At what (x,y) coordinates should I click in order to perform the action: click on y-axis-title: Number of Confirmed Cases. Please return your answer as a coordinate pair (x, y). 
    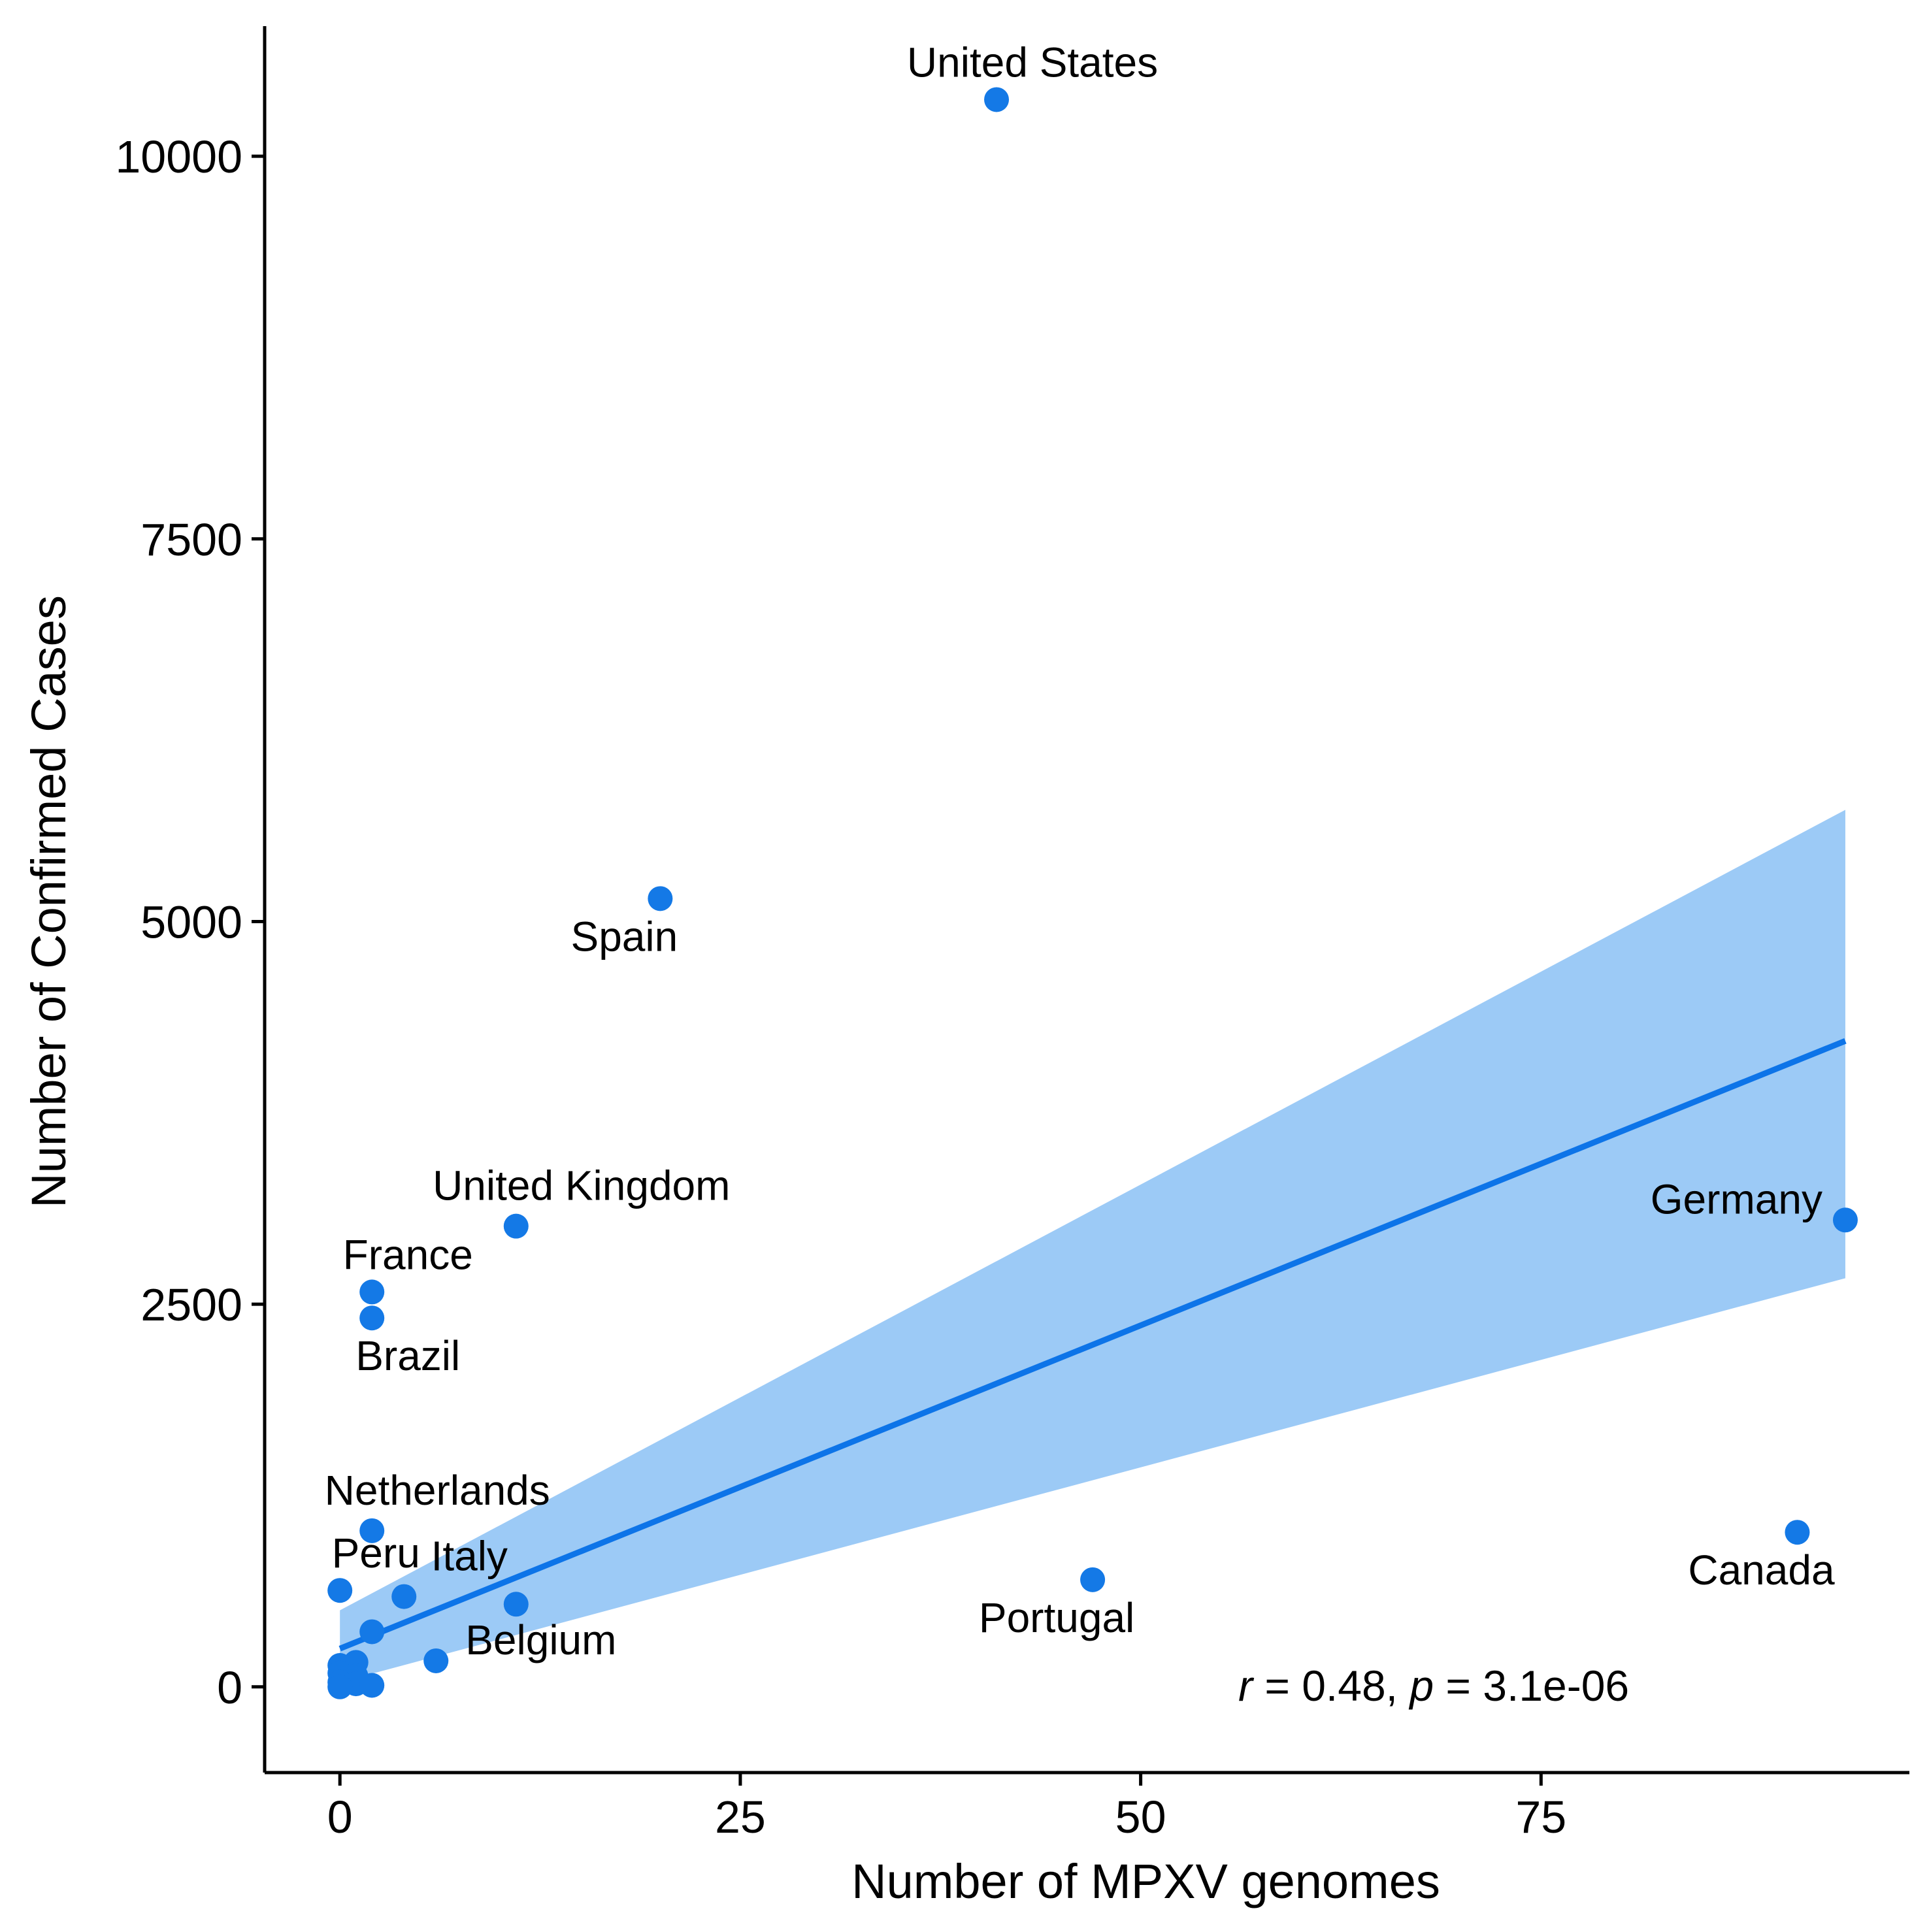
    Looking at the image, I should click on (49, 901).